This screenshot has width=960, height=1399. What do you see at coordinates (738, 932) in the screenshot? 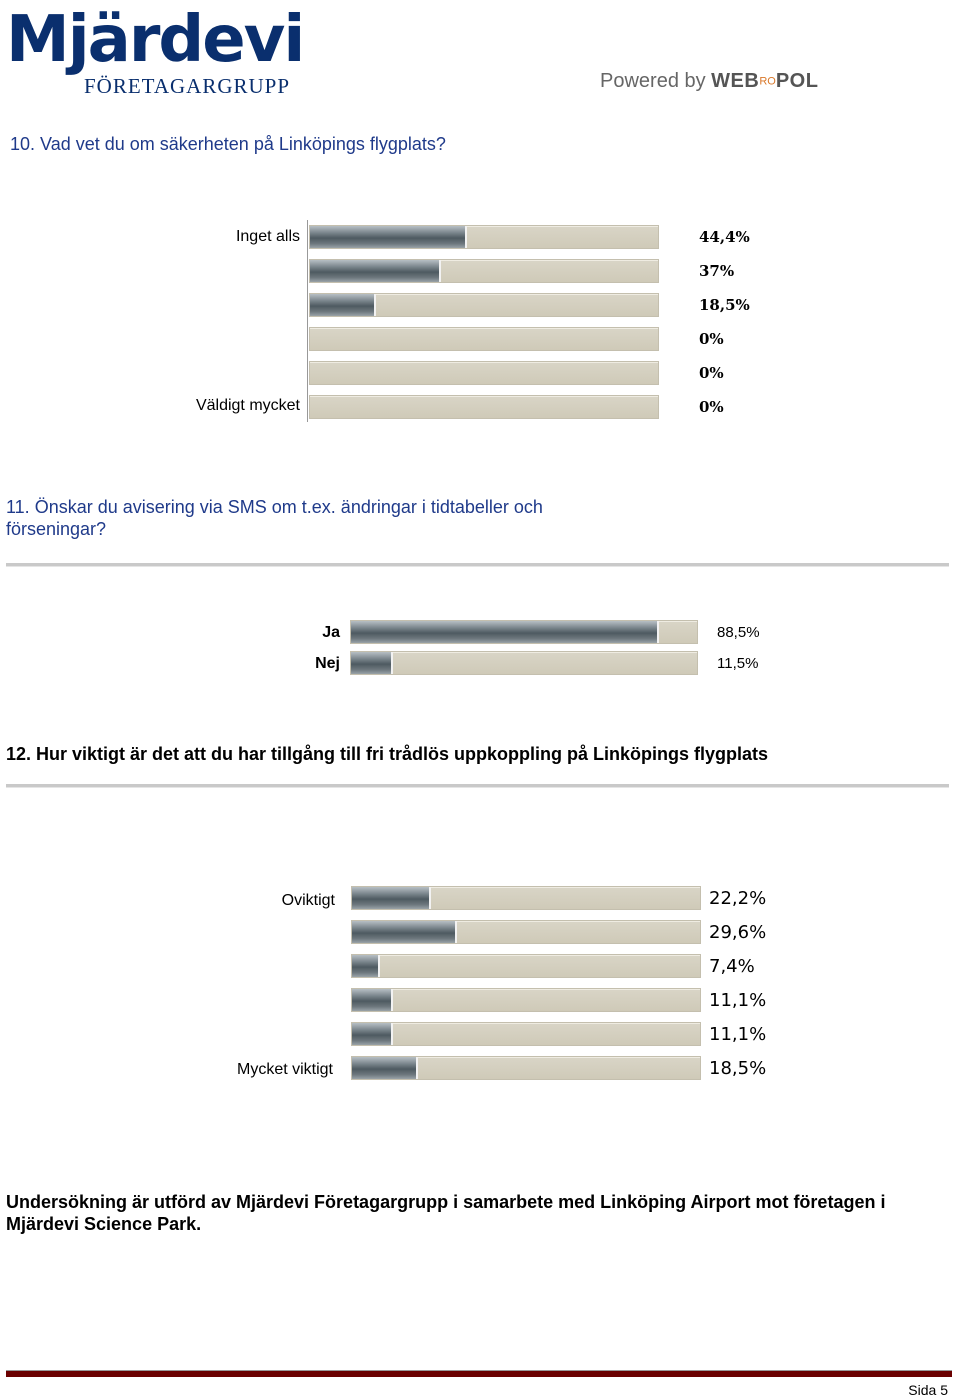
I see `q12-percent-label-2: 29,6%` at bounding box center [738, 932].